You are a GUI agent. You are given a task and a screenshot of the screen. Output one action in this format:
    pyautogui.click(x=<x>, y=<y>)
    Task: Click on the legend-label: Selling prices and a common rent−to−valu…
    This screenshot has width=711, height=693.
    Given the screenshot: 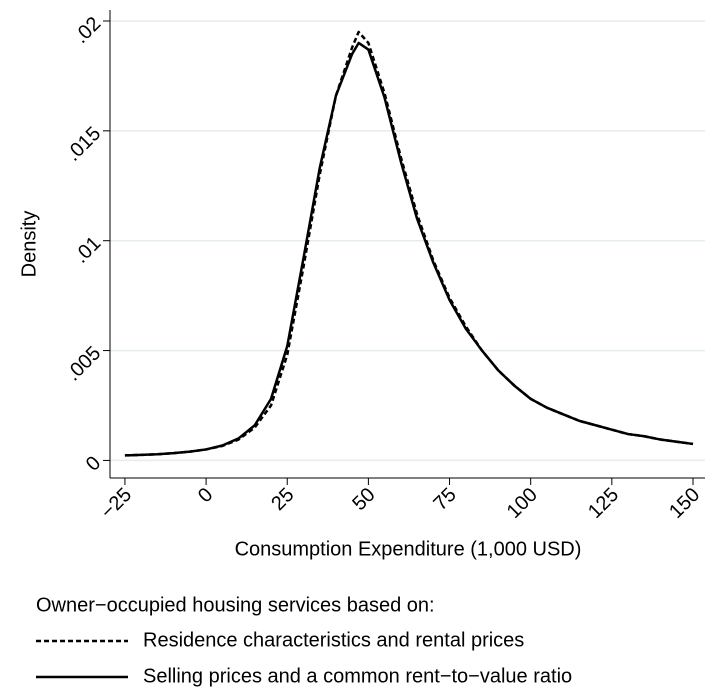 What is the action you would take?
    pyautogui.click(x=357, y=676)
    